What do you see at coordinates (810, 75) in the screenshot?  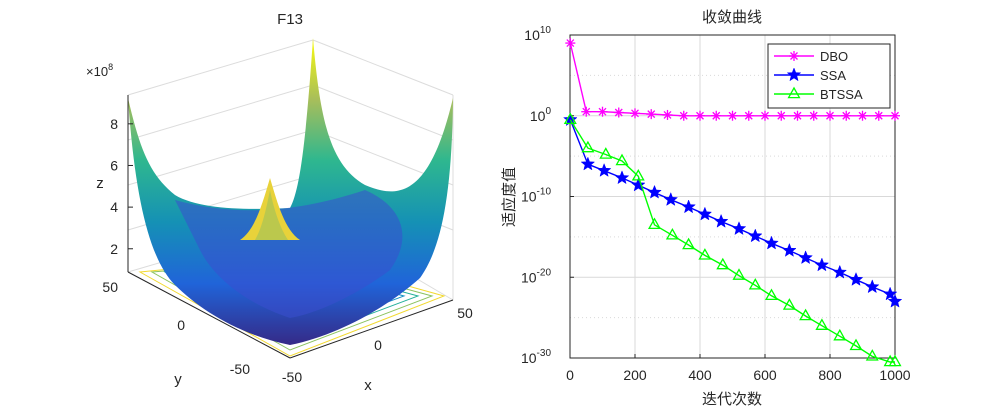 I see `legend-item-ssa: SSA` at bounding box center [810, 75].